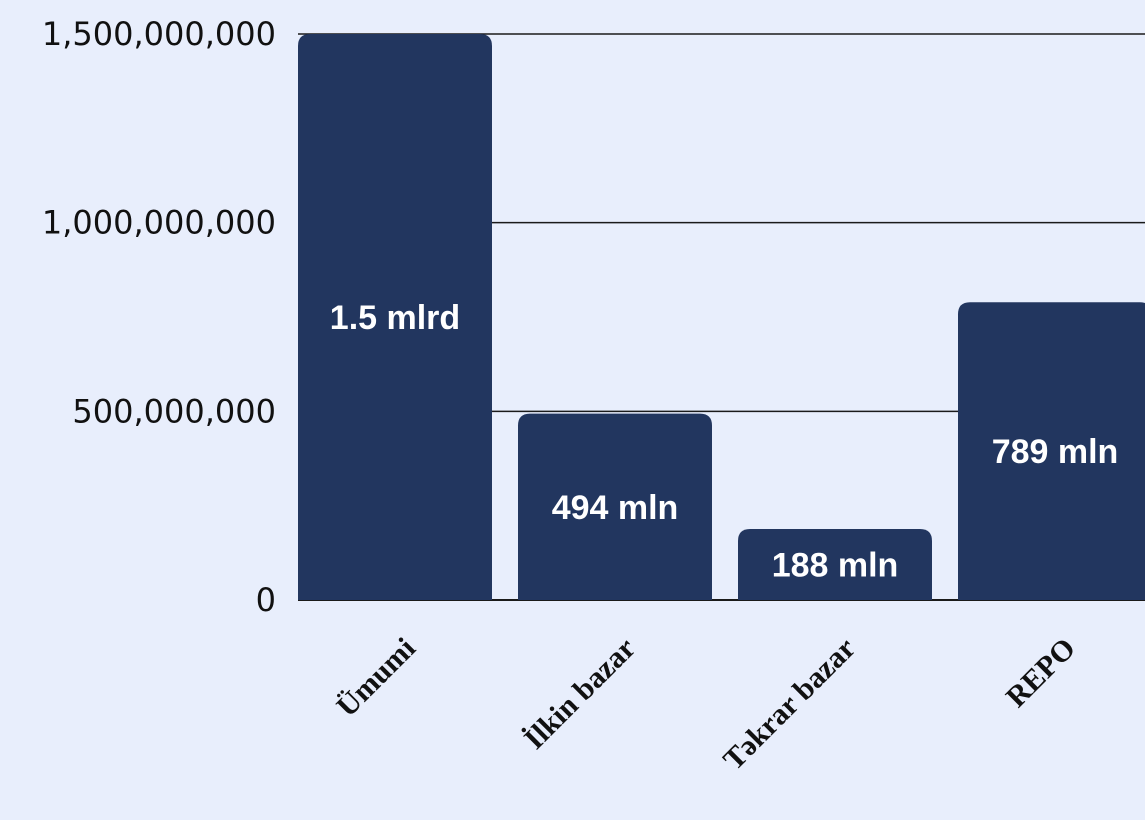 This screenshot has width=1145, height=820. I want to click on data-label: 1.5 mlrd, so click(395, 318).